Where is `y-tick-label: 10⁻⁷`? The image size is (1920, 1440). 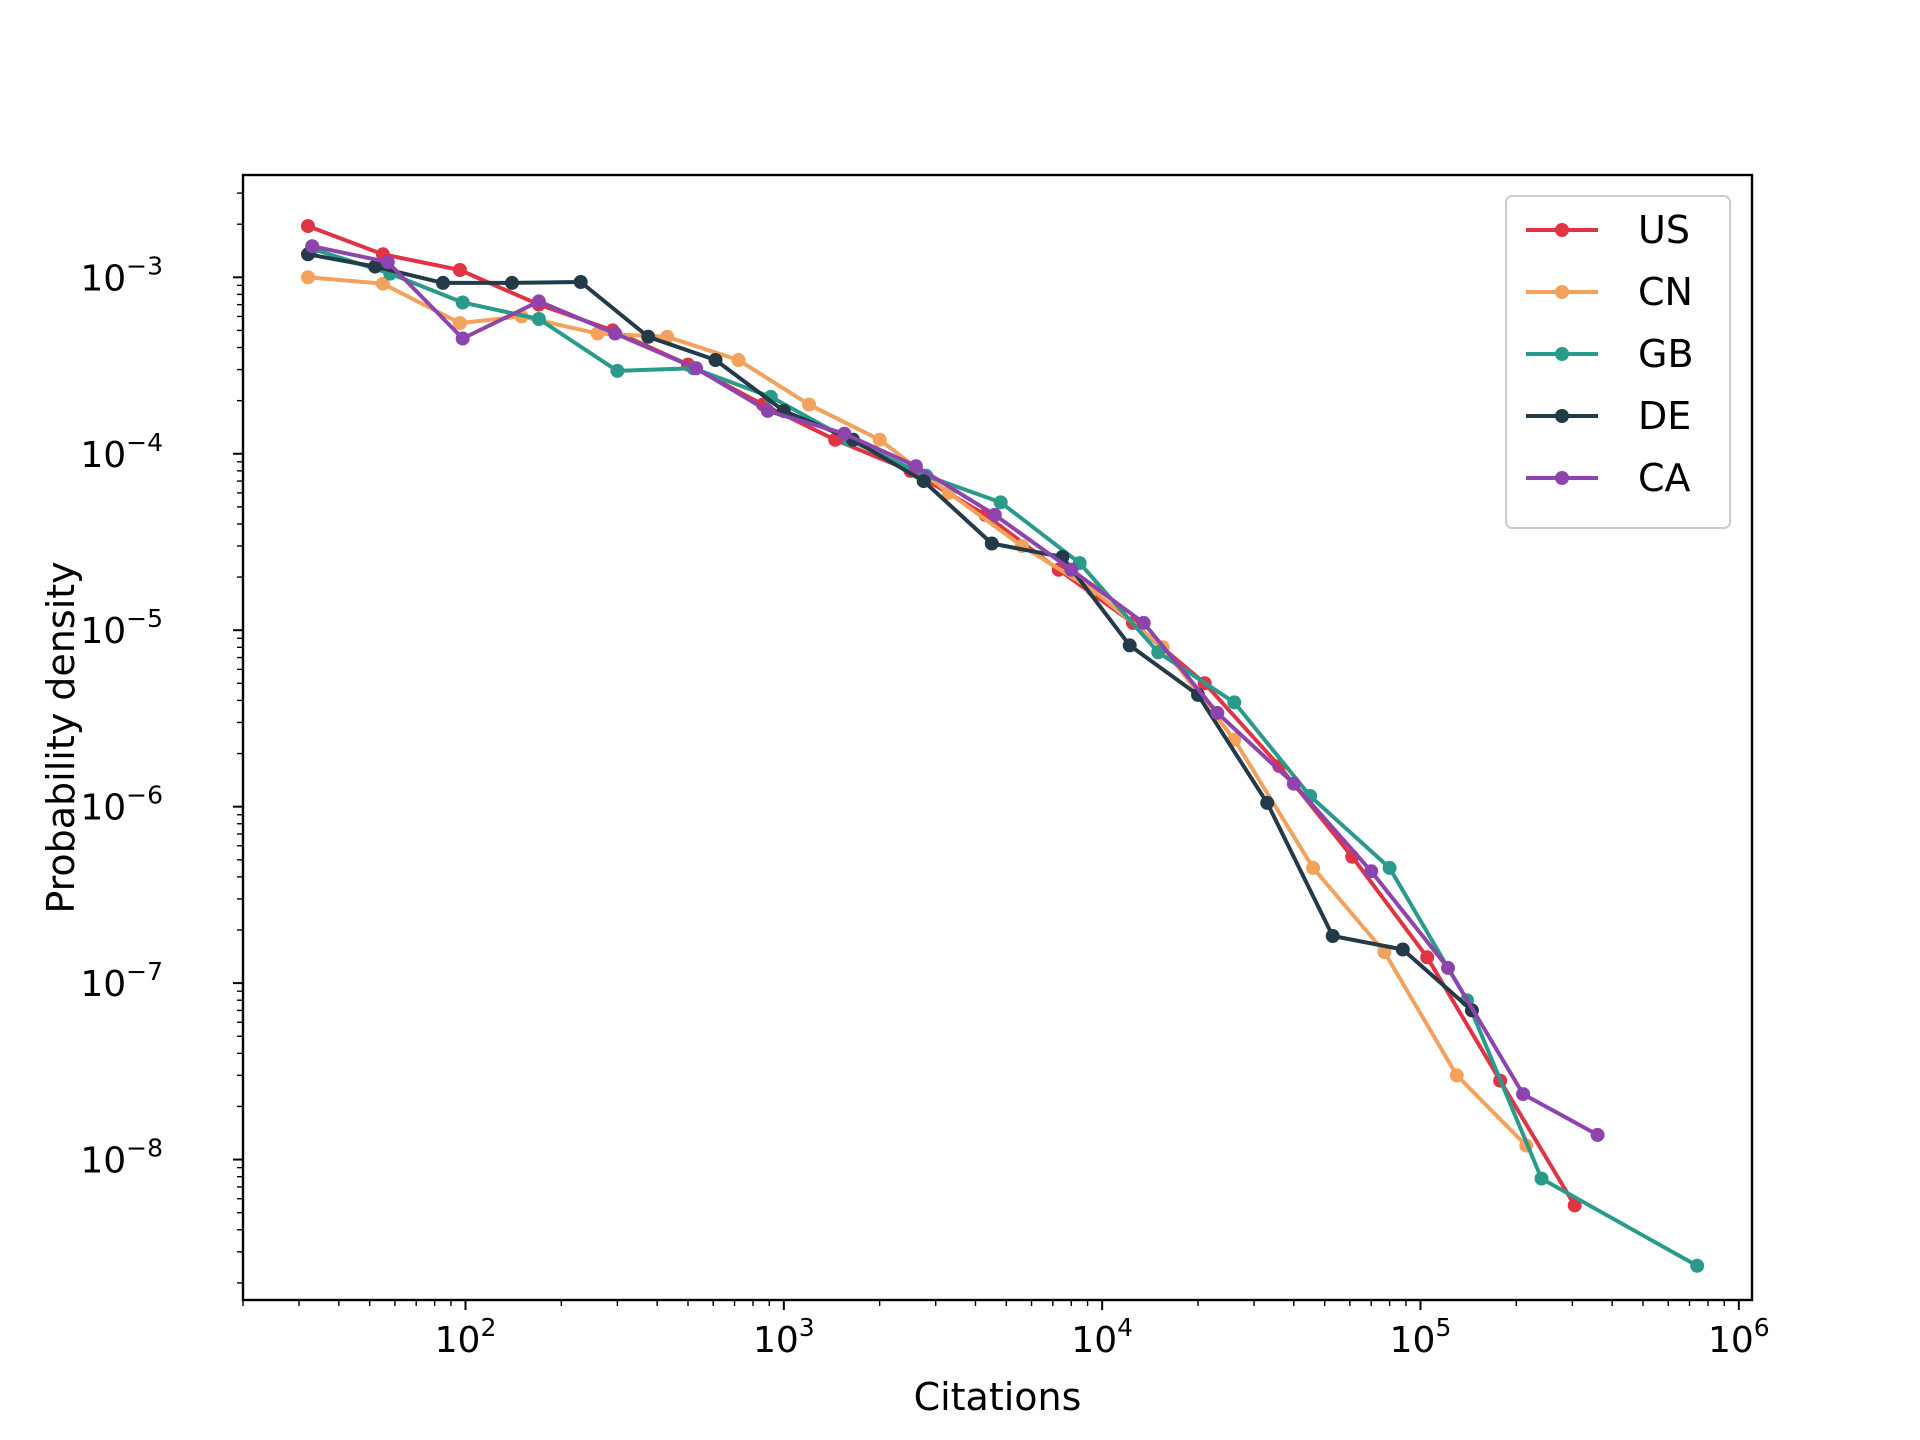 y-tick-label: 10⁻⁷ is located at coordinates (121, 981).